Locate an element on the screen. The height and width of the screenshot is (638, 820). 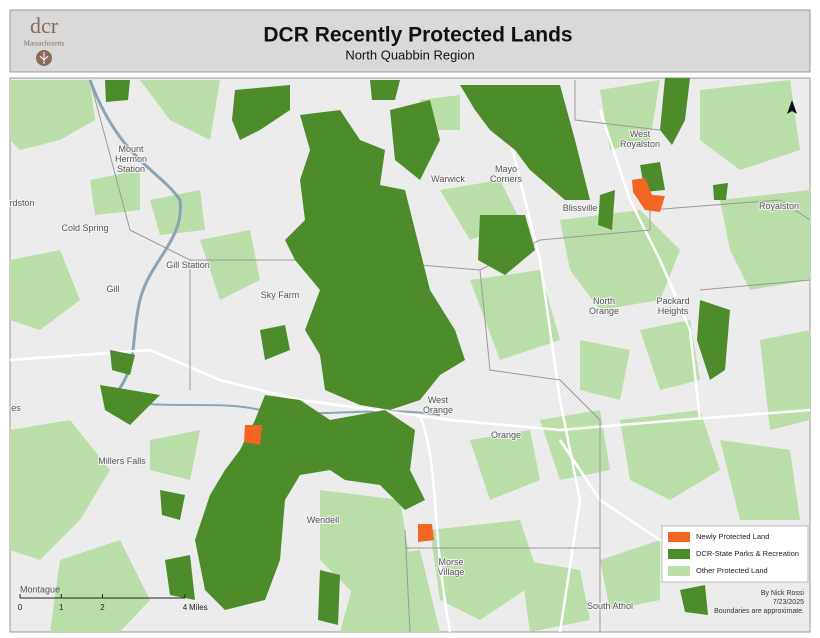
place-label: North Orange is located at coordinates (604, 306).